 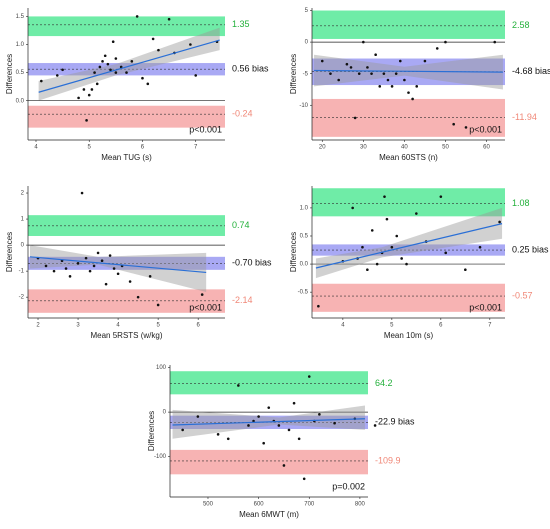 What do you see at coordinates (445, 148) in the screenshot?
I see `x-tick-label: 50` at bounding box center [445, 148].